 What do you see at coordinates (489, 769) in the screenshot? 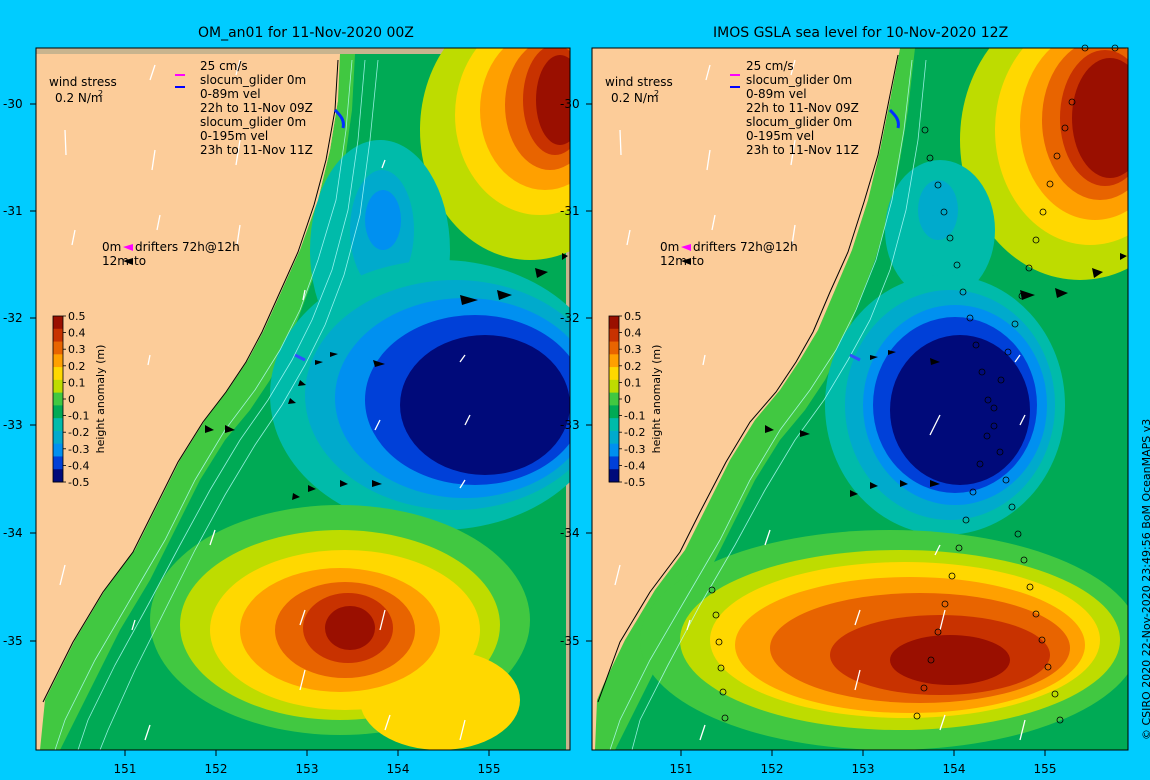
I see `lon-tick-label-left: 155` at bounding box center [489, 769].